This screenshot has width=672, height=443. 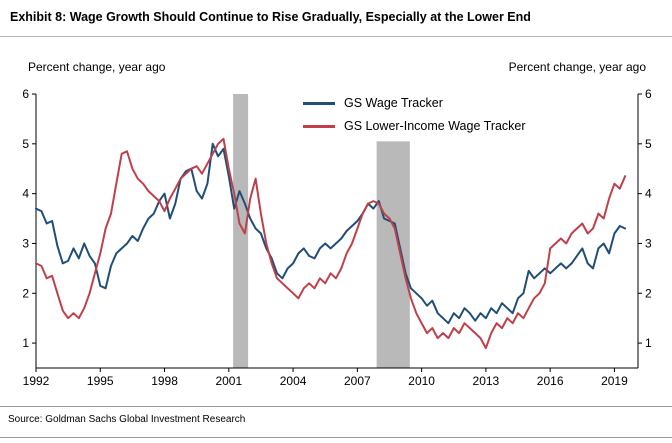 I want to click on x-tick-label: 2007, so click(x=357, y=381).